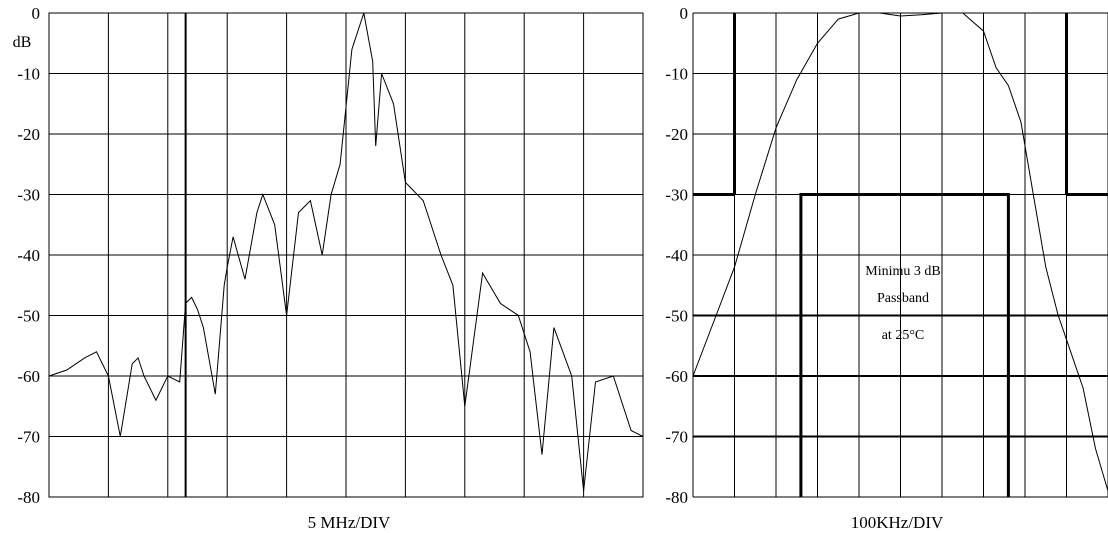 This screenshot has width=1108, height=533. I want to click on right-ytick-label: -40, so click(676, 255).